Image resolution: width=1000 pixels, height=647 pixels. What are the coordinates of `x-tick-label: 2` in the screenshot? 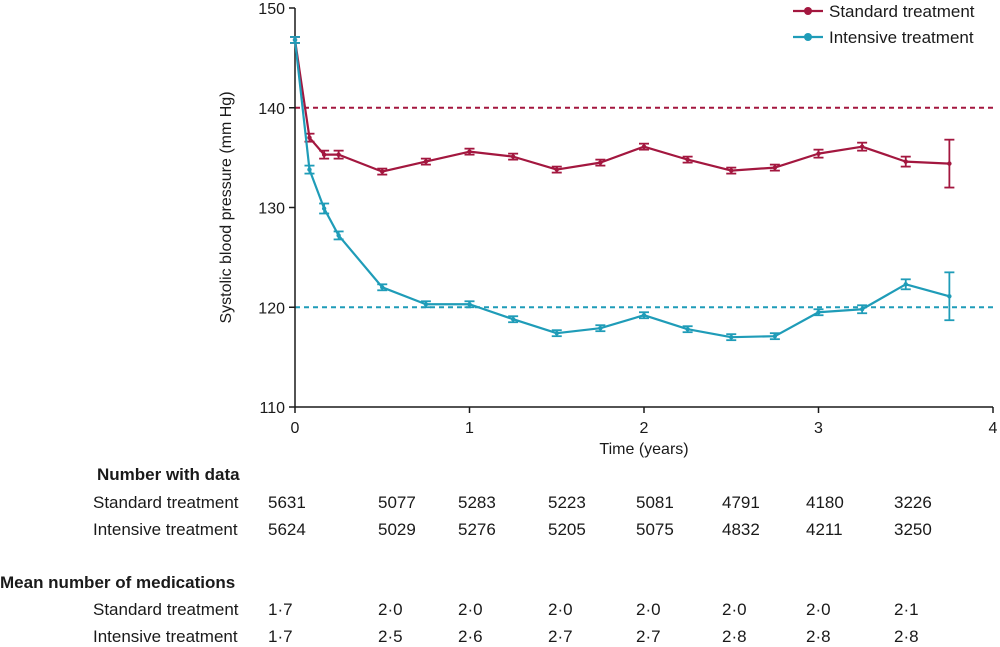 It's located at (644, 428).